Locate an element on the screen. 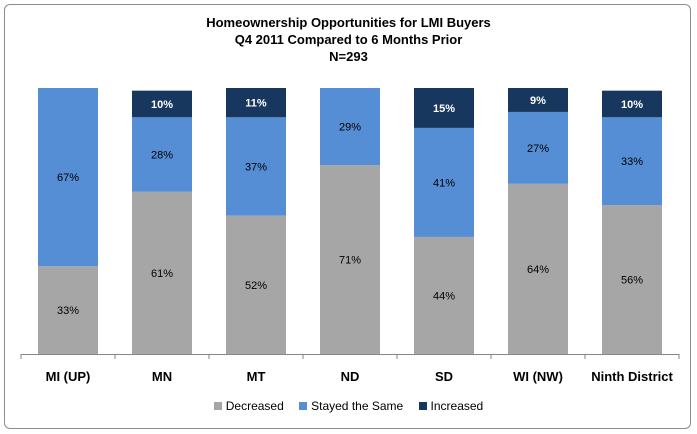  legend-label-increased: Increased is located at coordinates (457, 406).